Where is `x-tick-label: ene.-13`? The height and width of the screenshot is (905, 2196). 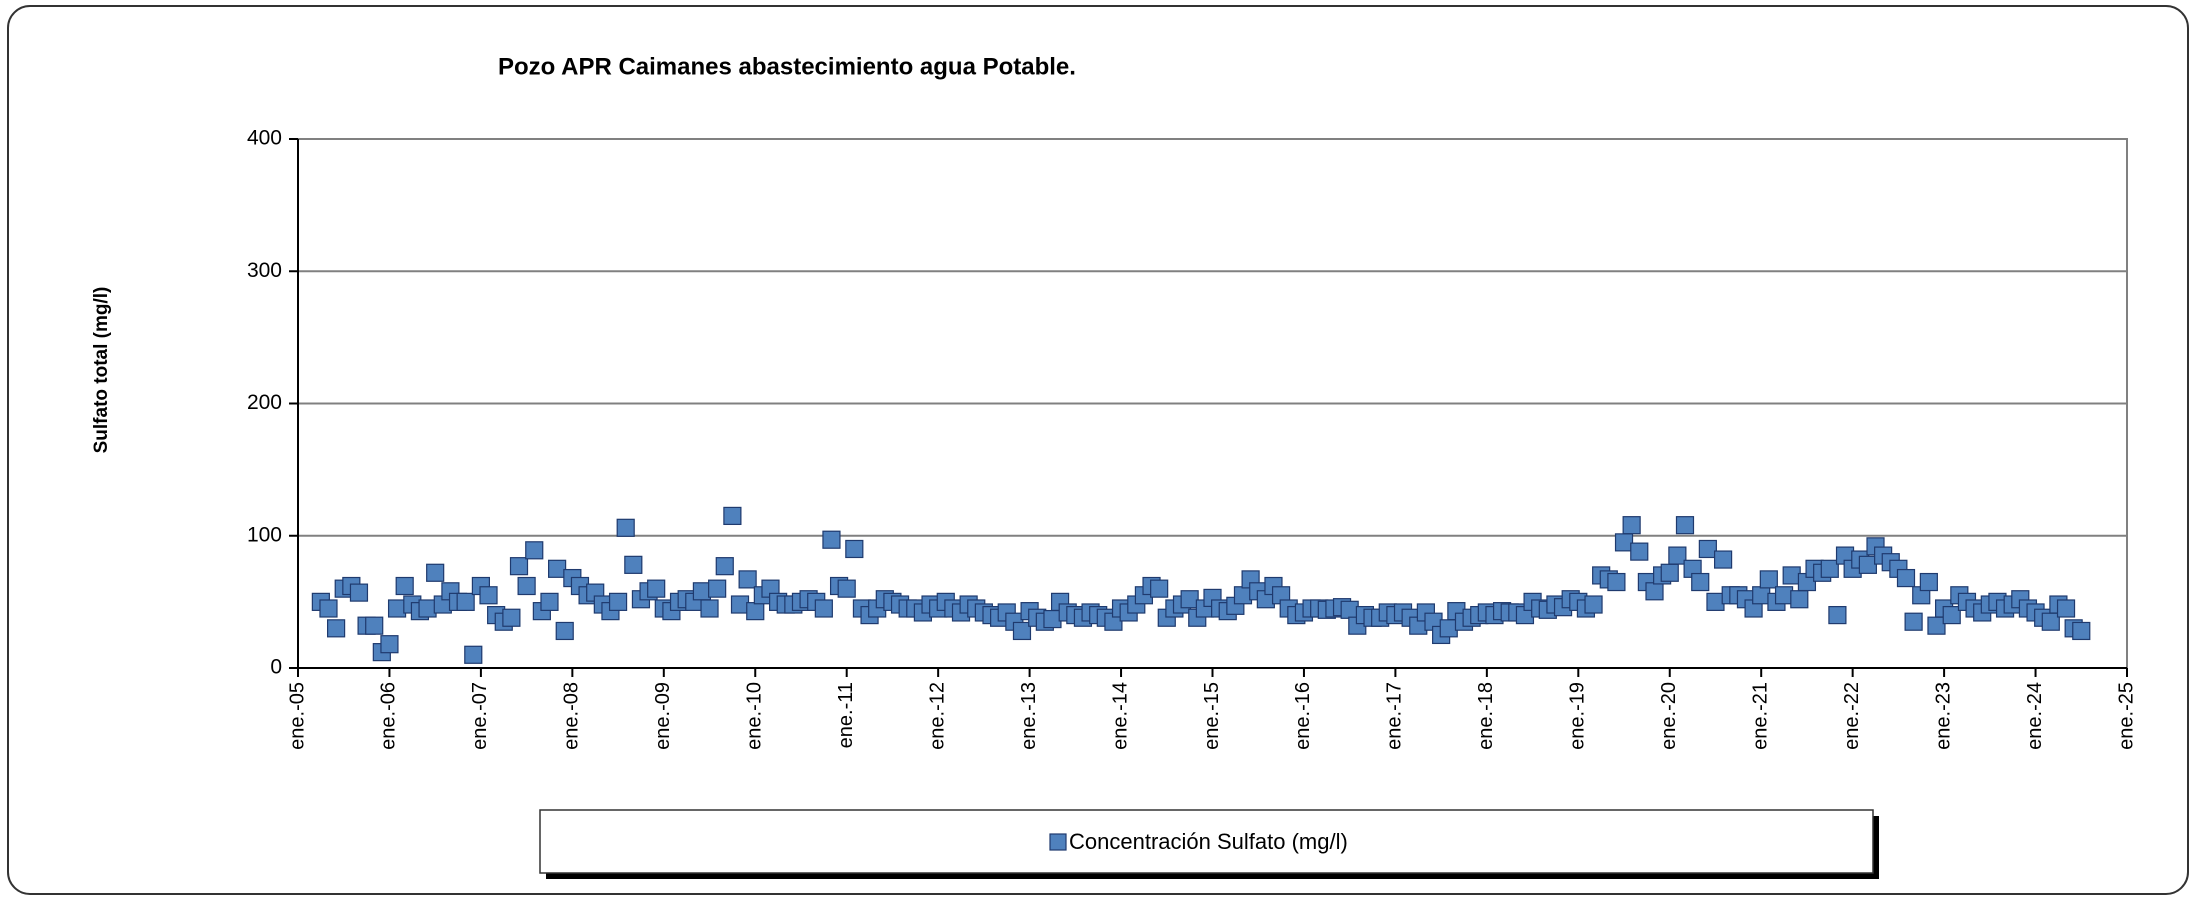 x-tick-label: ene.-13 is located at coordinates (1029, 716).